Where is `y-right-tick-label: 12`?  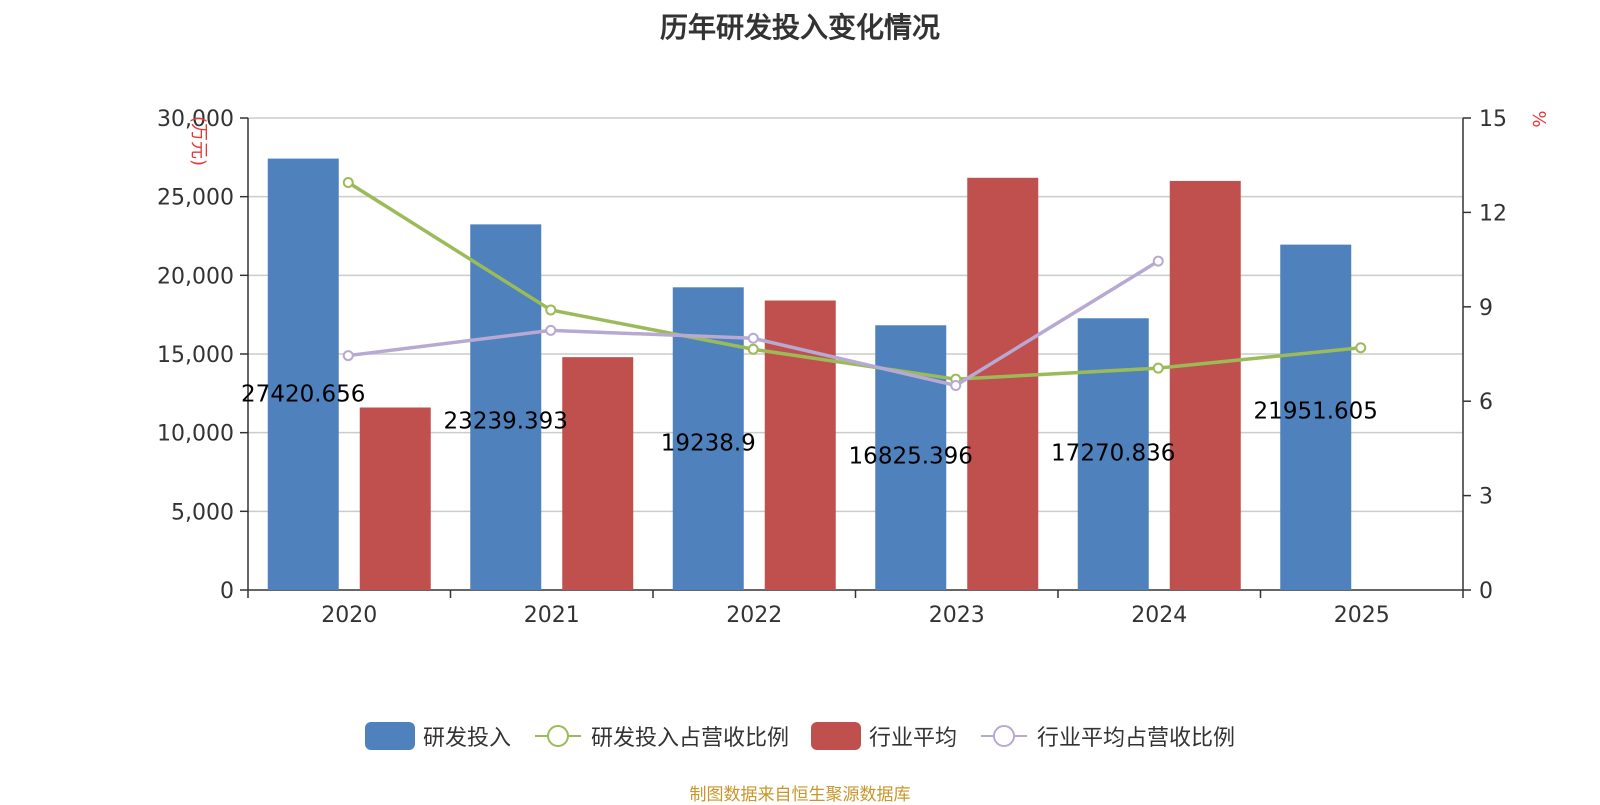
y-right-tick-label: 12 is located at coordinates (1493, 213).